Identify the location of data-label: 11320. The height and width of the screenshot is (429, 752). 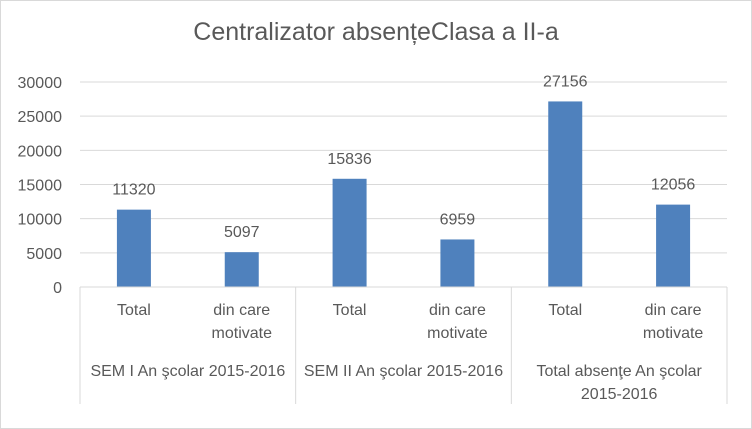
(133, 190).